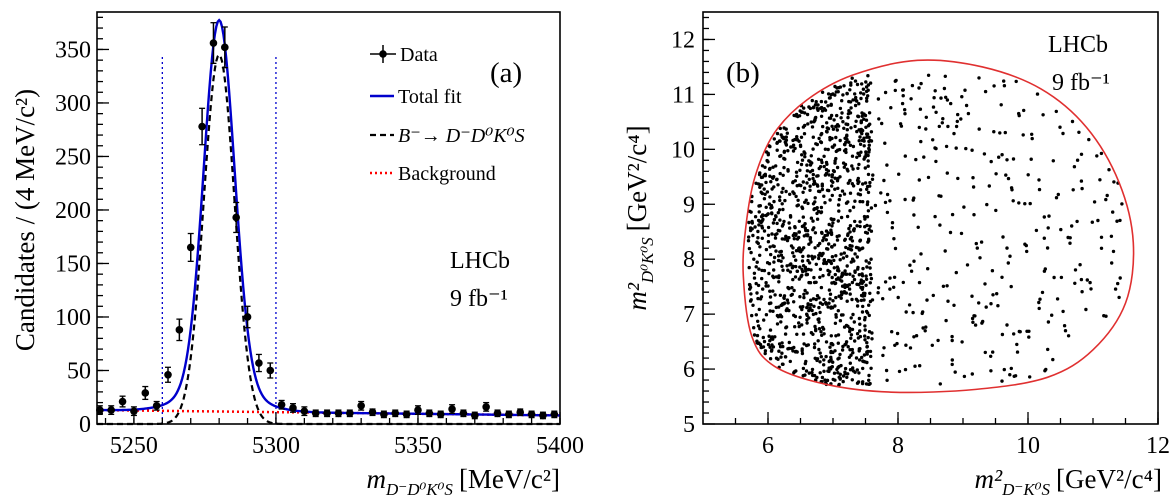 The height and width of the screenshot is (499, 1170). What do you see at coordinates (73, 264) in the screenshot?
I see `y-tick-label: 150` at bounding box center [73, 264].